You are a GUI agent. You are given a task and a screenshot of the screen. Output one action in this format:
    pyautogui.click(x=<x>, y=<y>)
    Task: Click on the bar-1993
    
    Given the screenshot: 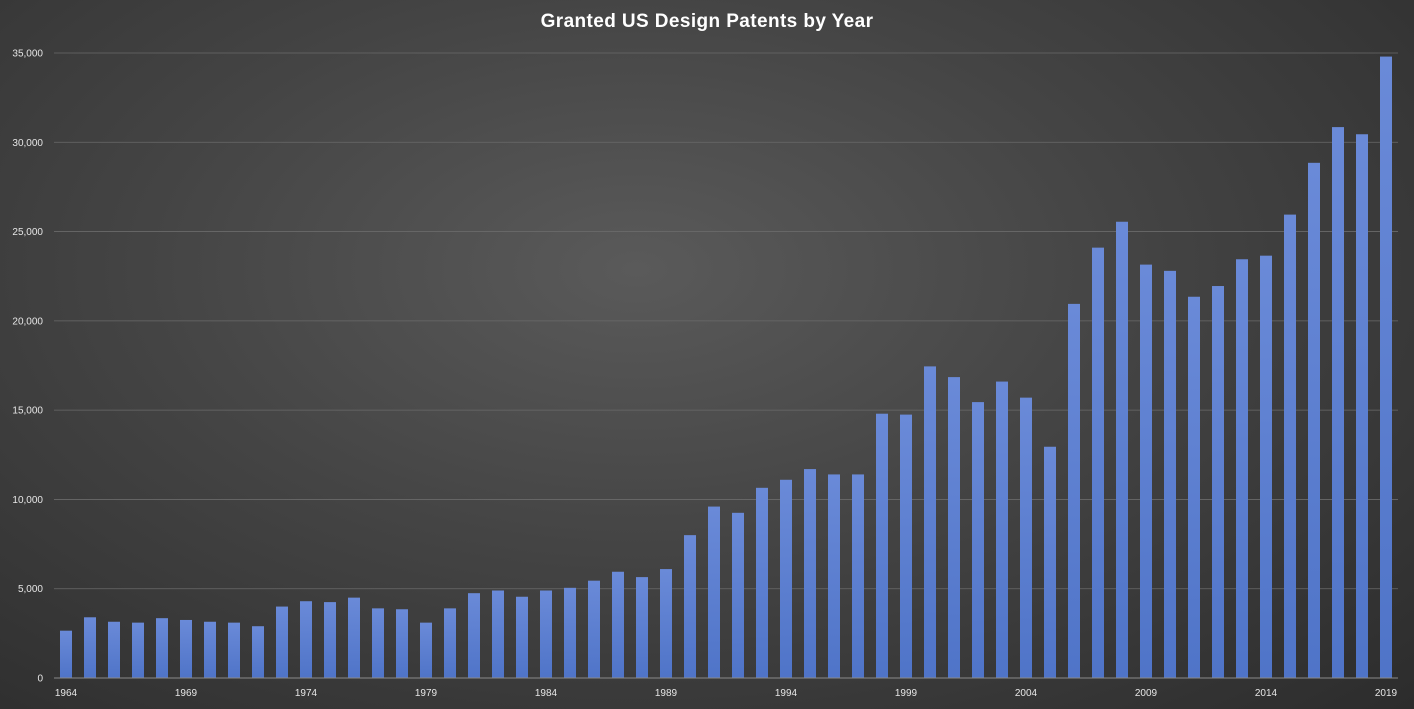 What is the action you would take?
    pyautogui.click(x=762, y=582)
    